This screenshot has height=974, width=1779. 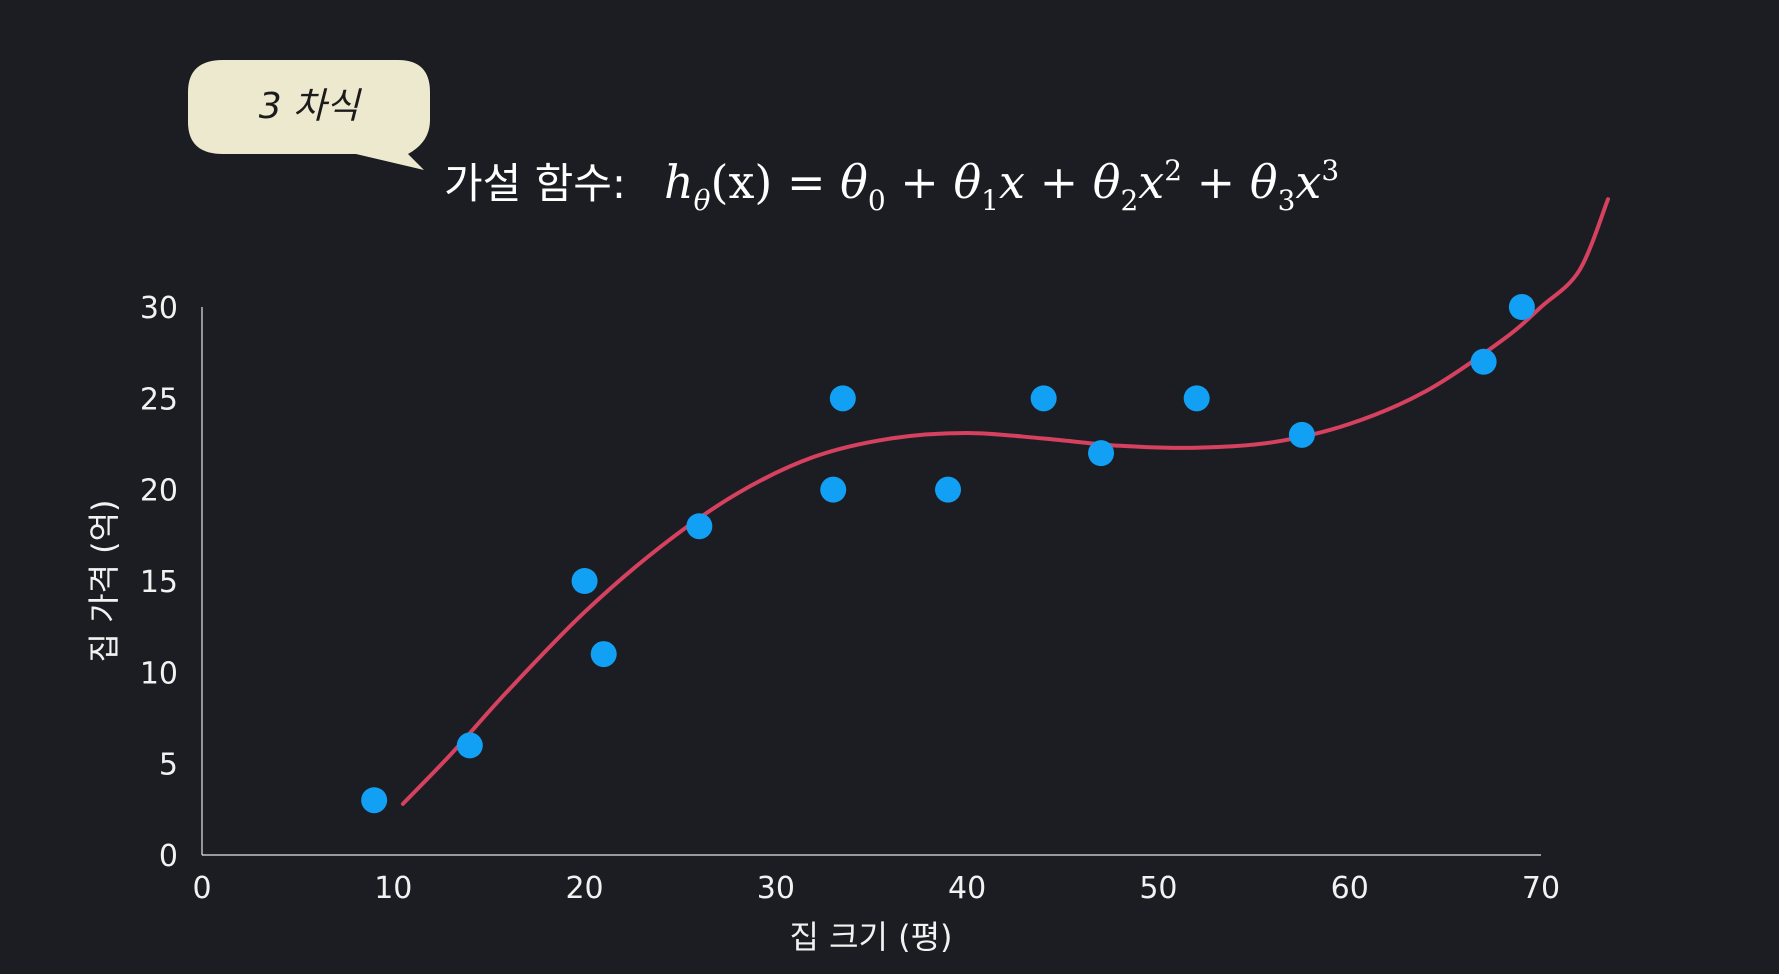 What do you see at coordinates (1350, 888) in the screenshot?
I see `x-tick-label: 60` at bounding box center [1350, 888].